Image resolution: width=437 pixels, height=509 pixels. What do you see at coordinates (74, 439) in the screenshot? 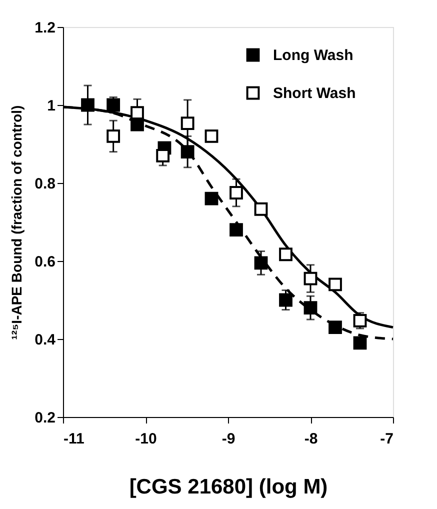
I see `x-tick-label: -11` at bounding box center [74, 439].